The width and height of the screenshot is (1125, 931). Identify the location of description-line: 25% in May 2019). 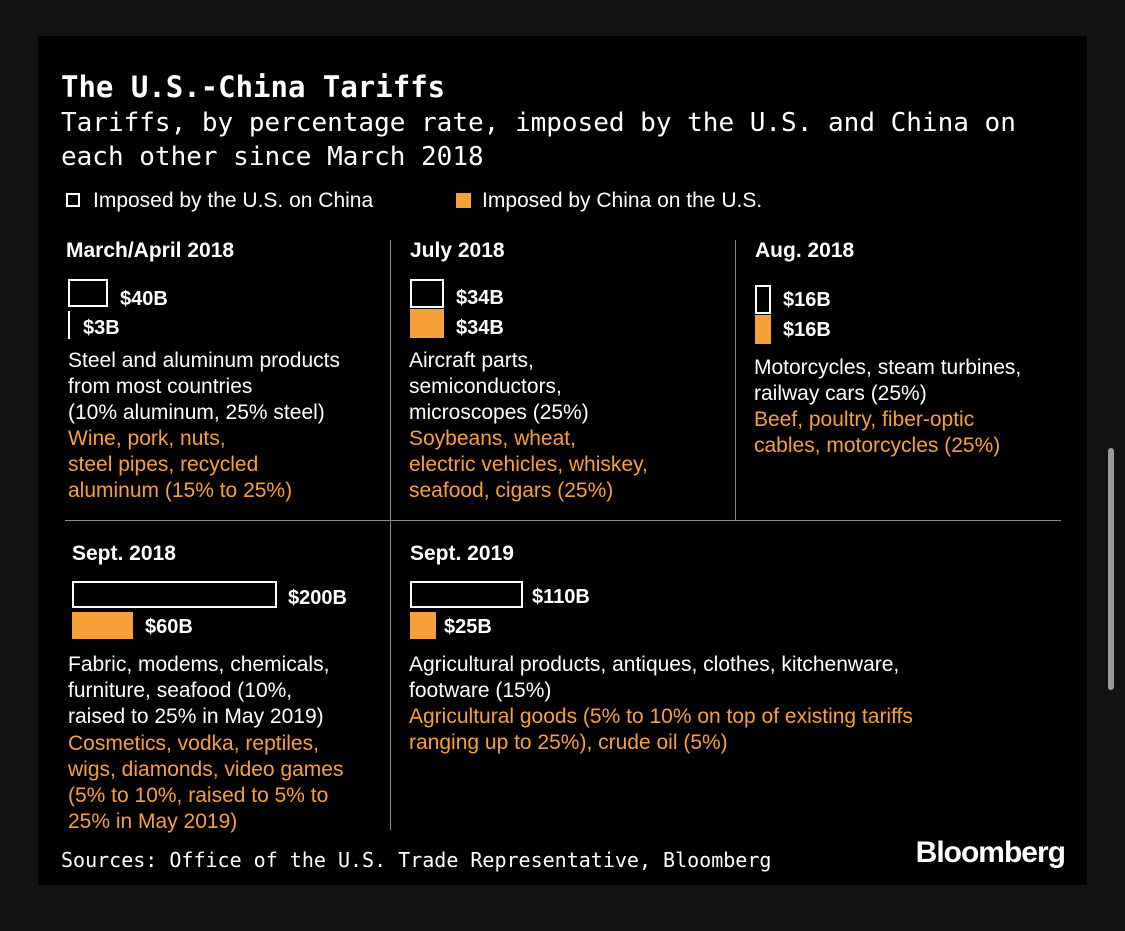
(153, 821).